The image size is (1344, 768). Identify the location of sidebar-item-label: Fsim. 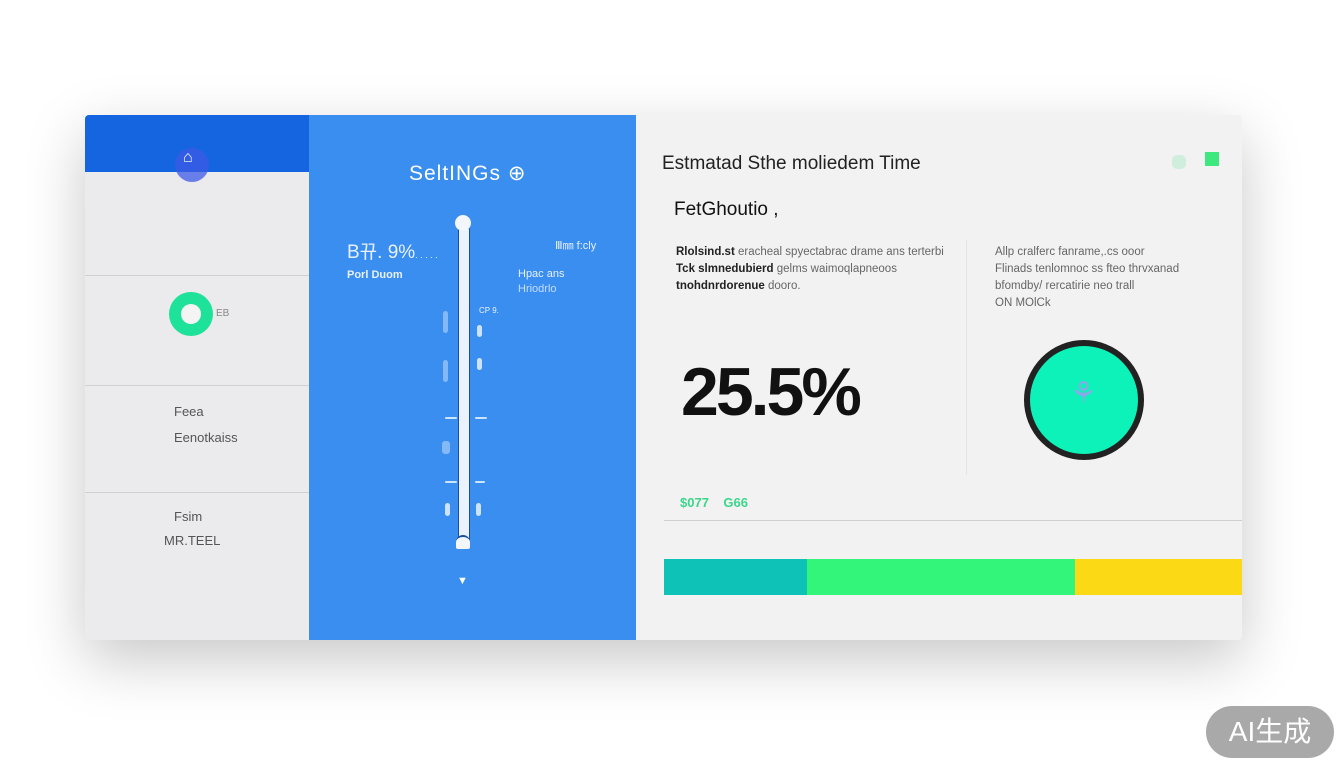
(188, 516).